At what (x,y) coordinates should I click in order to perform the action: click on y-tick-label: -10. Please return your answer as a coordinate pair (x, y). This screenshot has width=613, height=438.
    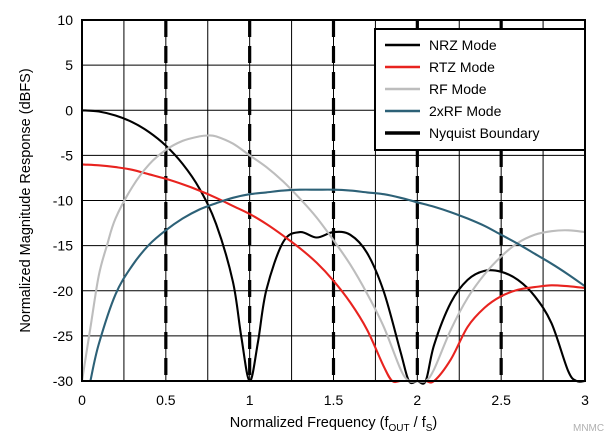
    Looking at the image, I should click on (63, 201).